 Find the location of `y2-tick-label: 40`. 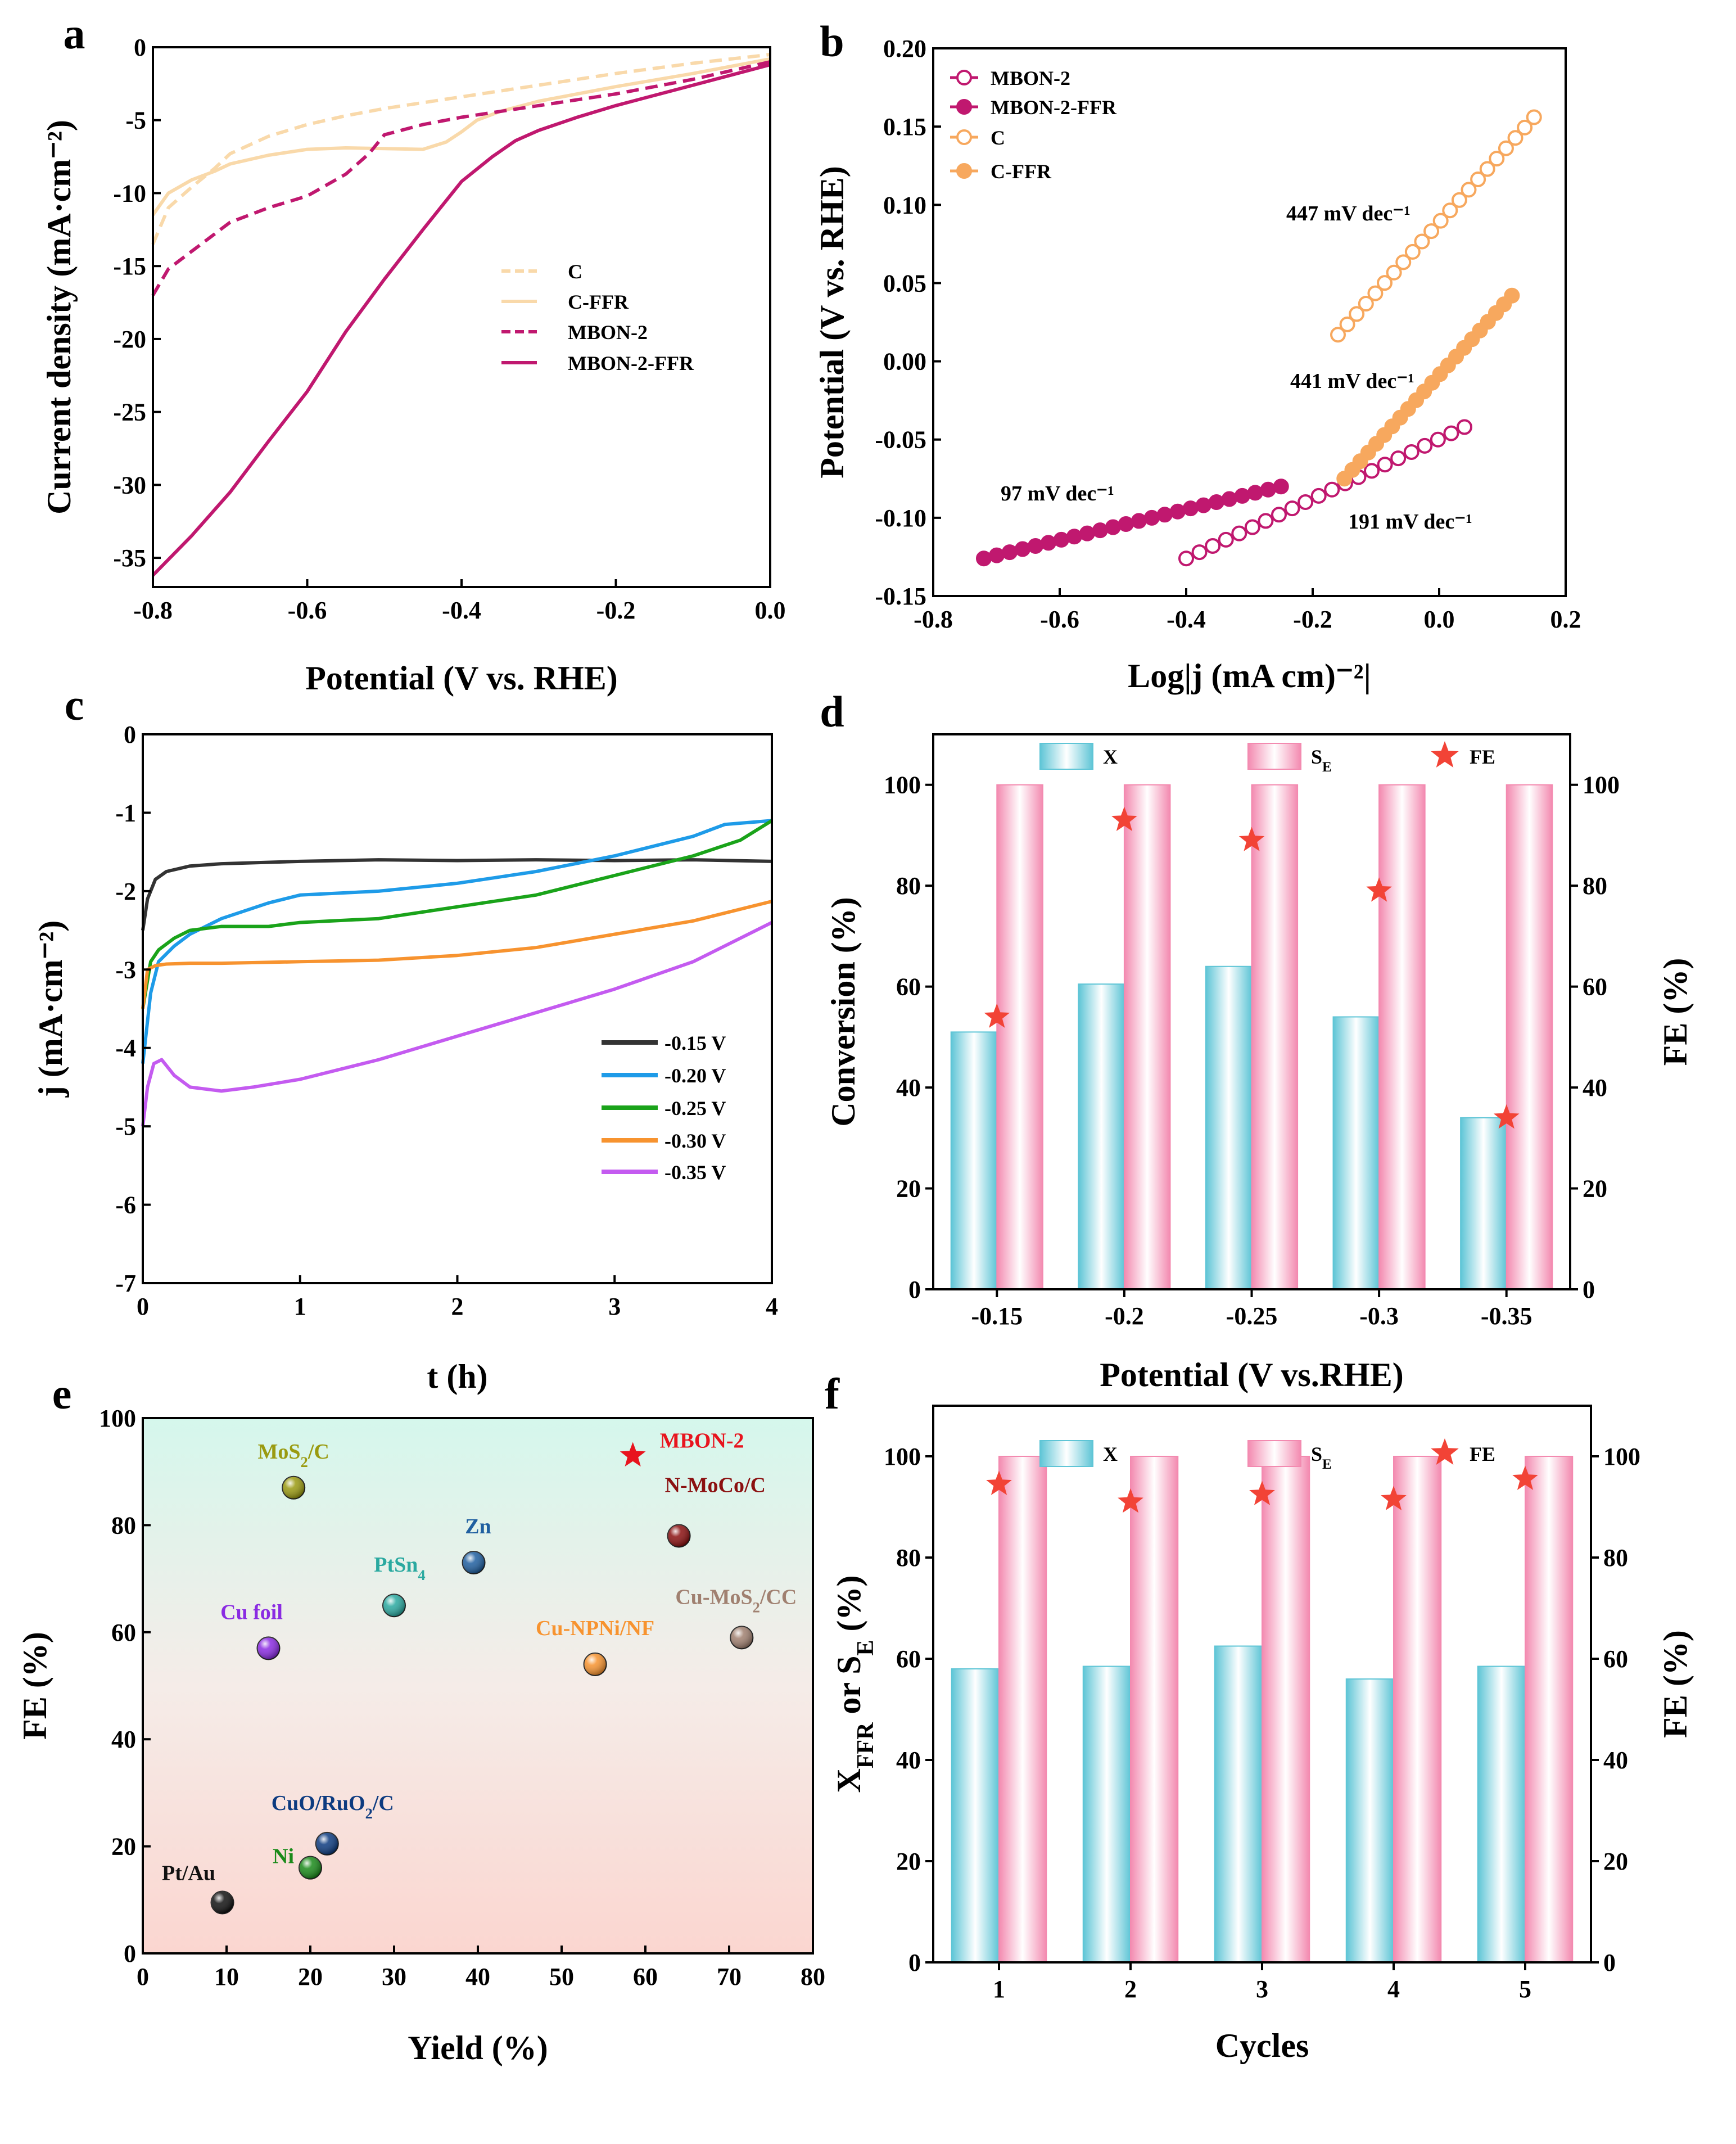

y2-tick-label: 40 is located at coordinates (1595, 1088).